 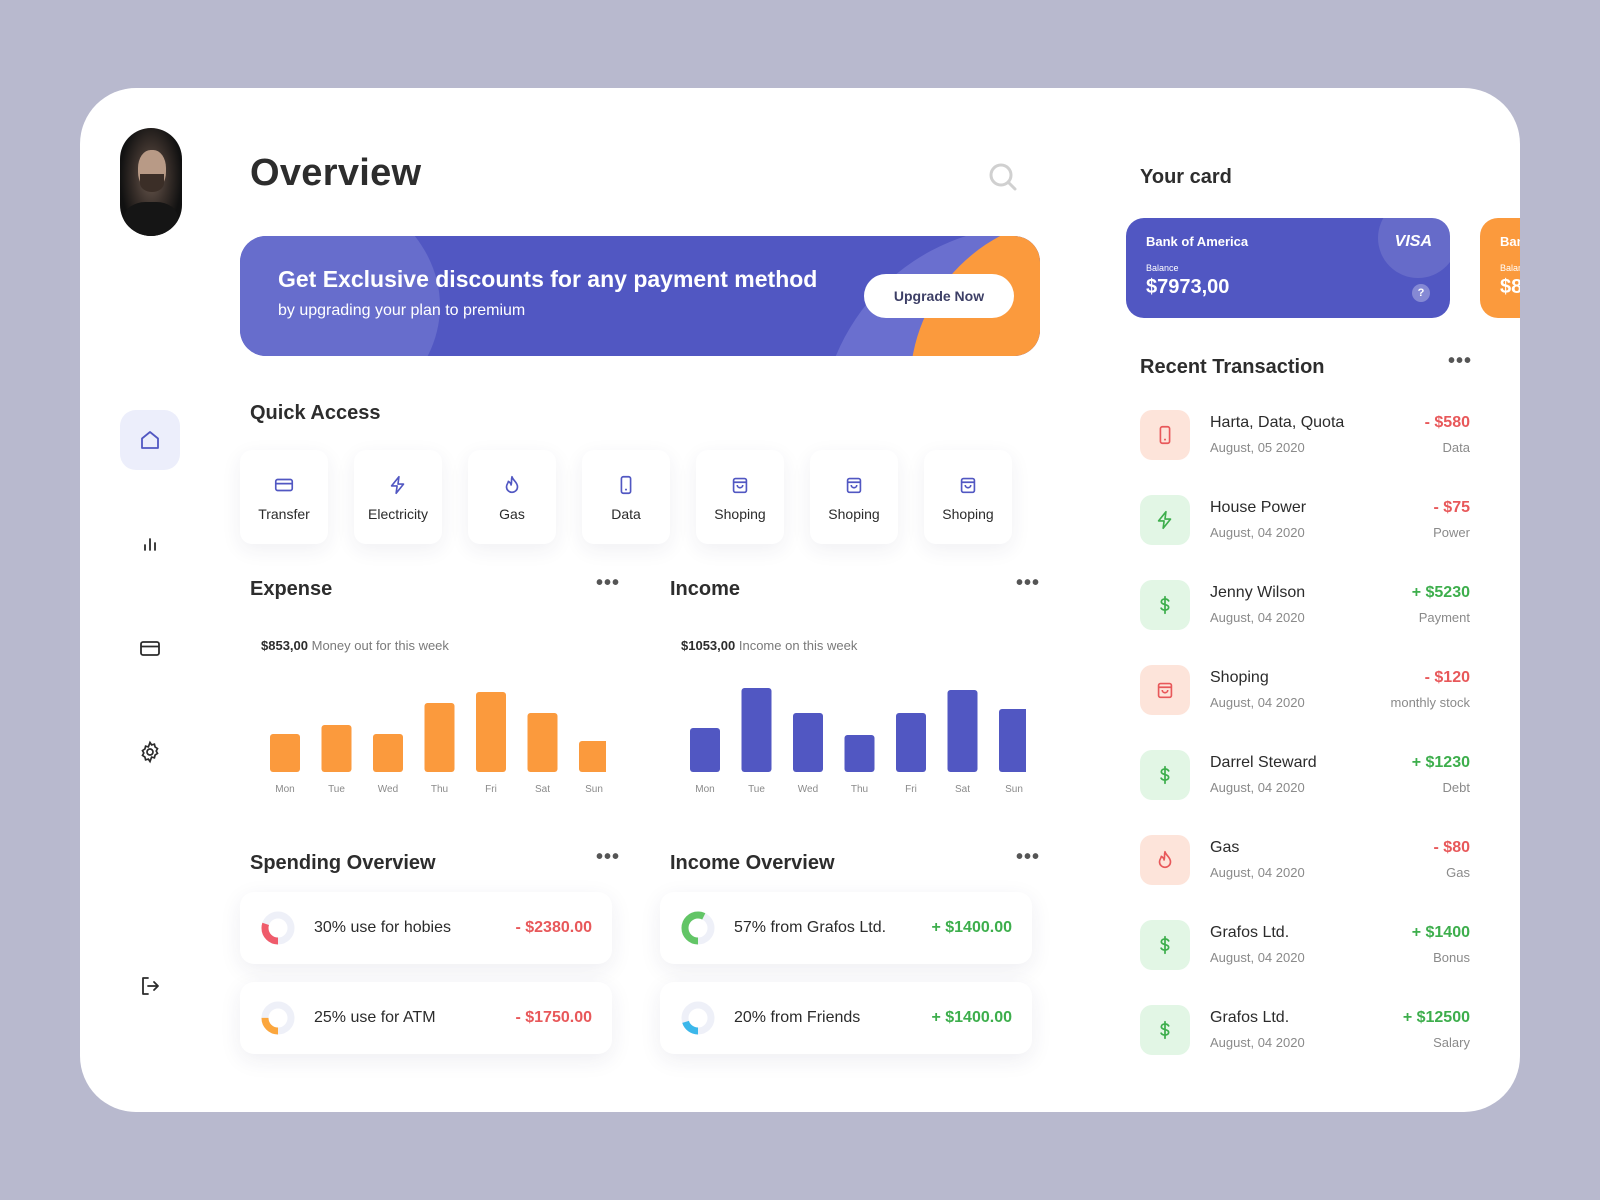 I want to click on spending-overview-item: 25% use for ATM - $1750.00, so click(x=426, y=1018).